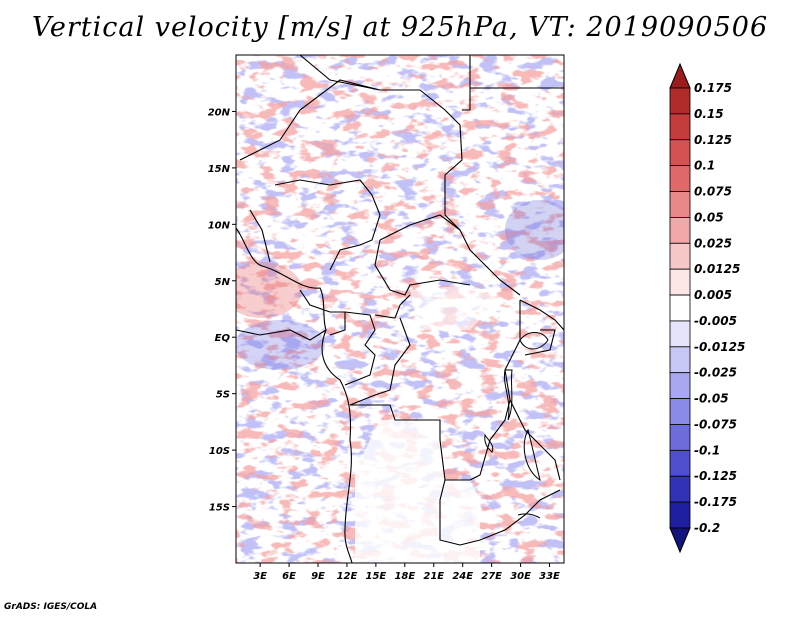 Image resolution: width=800 pixels, height=618 pixels. What do you see at coordinates (713, 88) in the screenshot?
I see `colorbar-label: 0.175` at bounding box center [713, 88].